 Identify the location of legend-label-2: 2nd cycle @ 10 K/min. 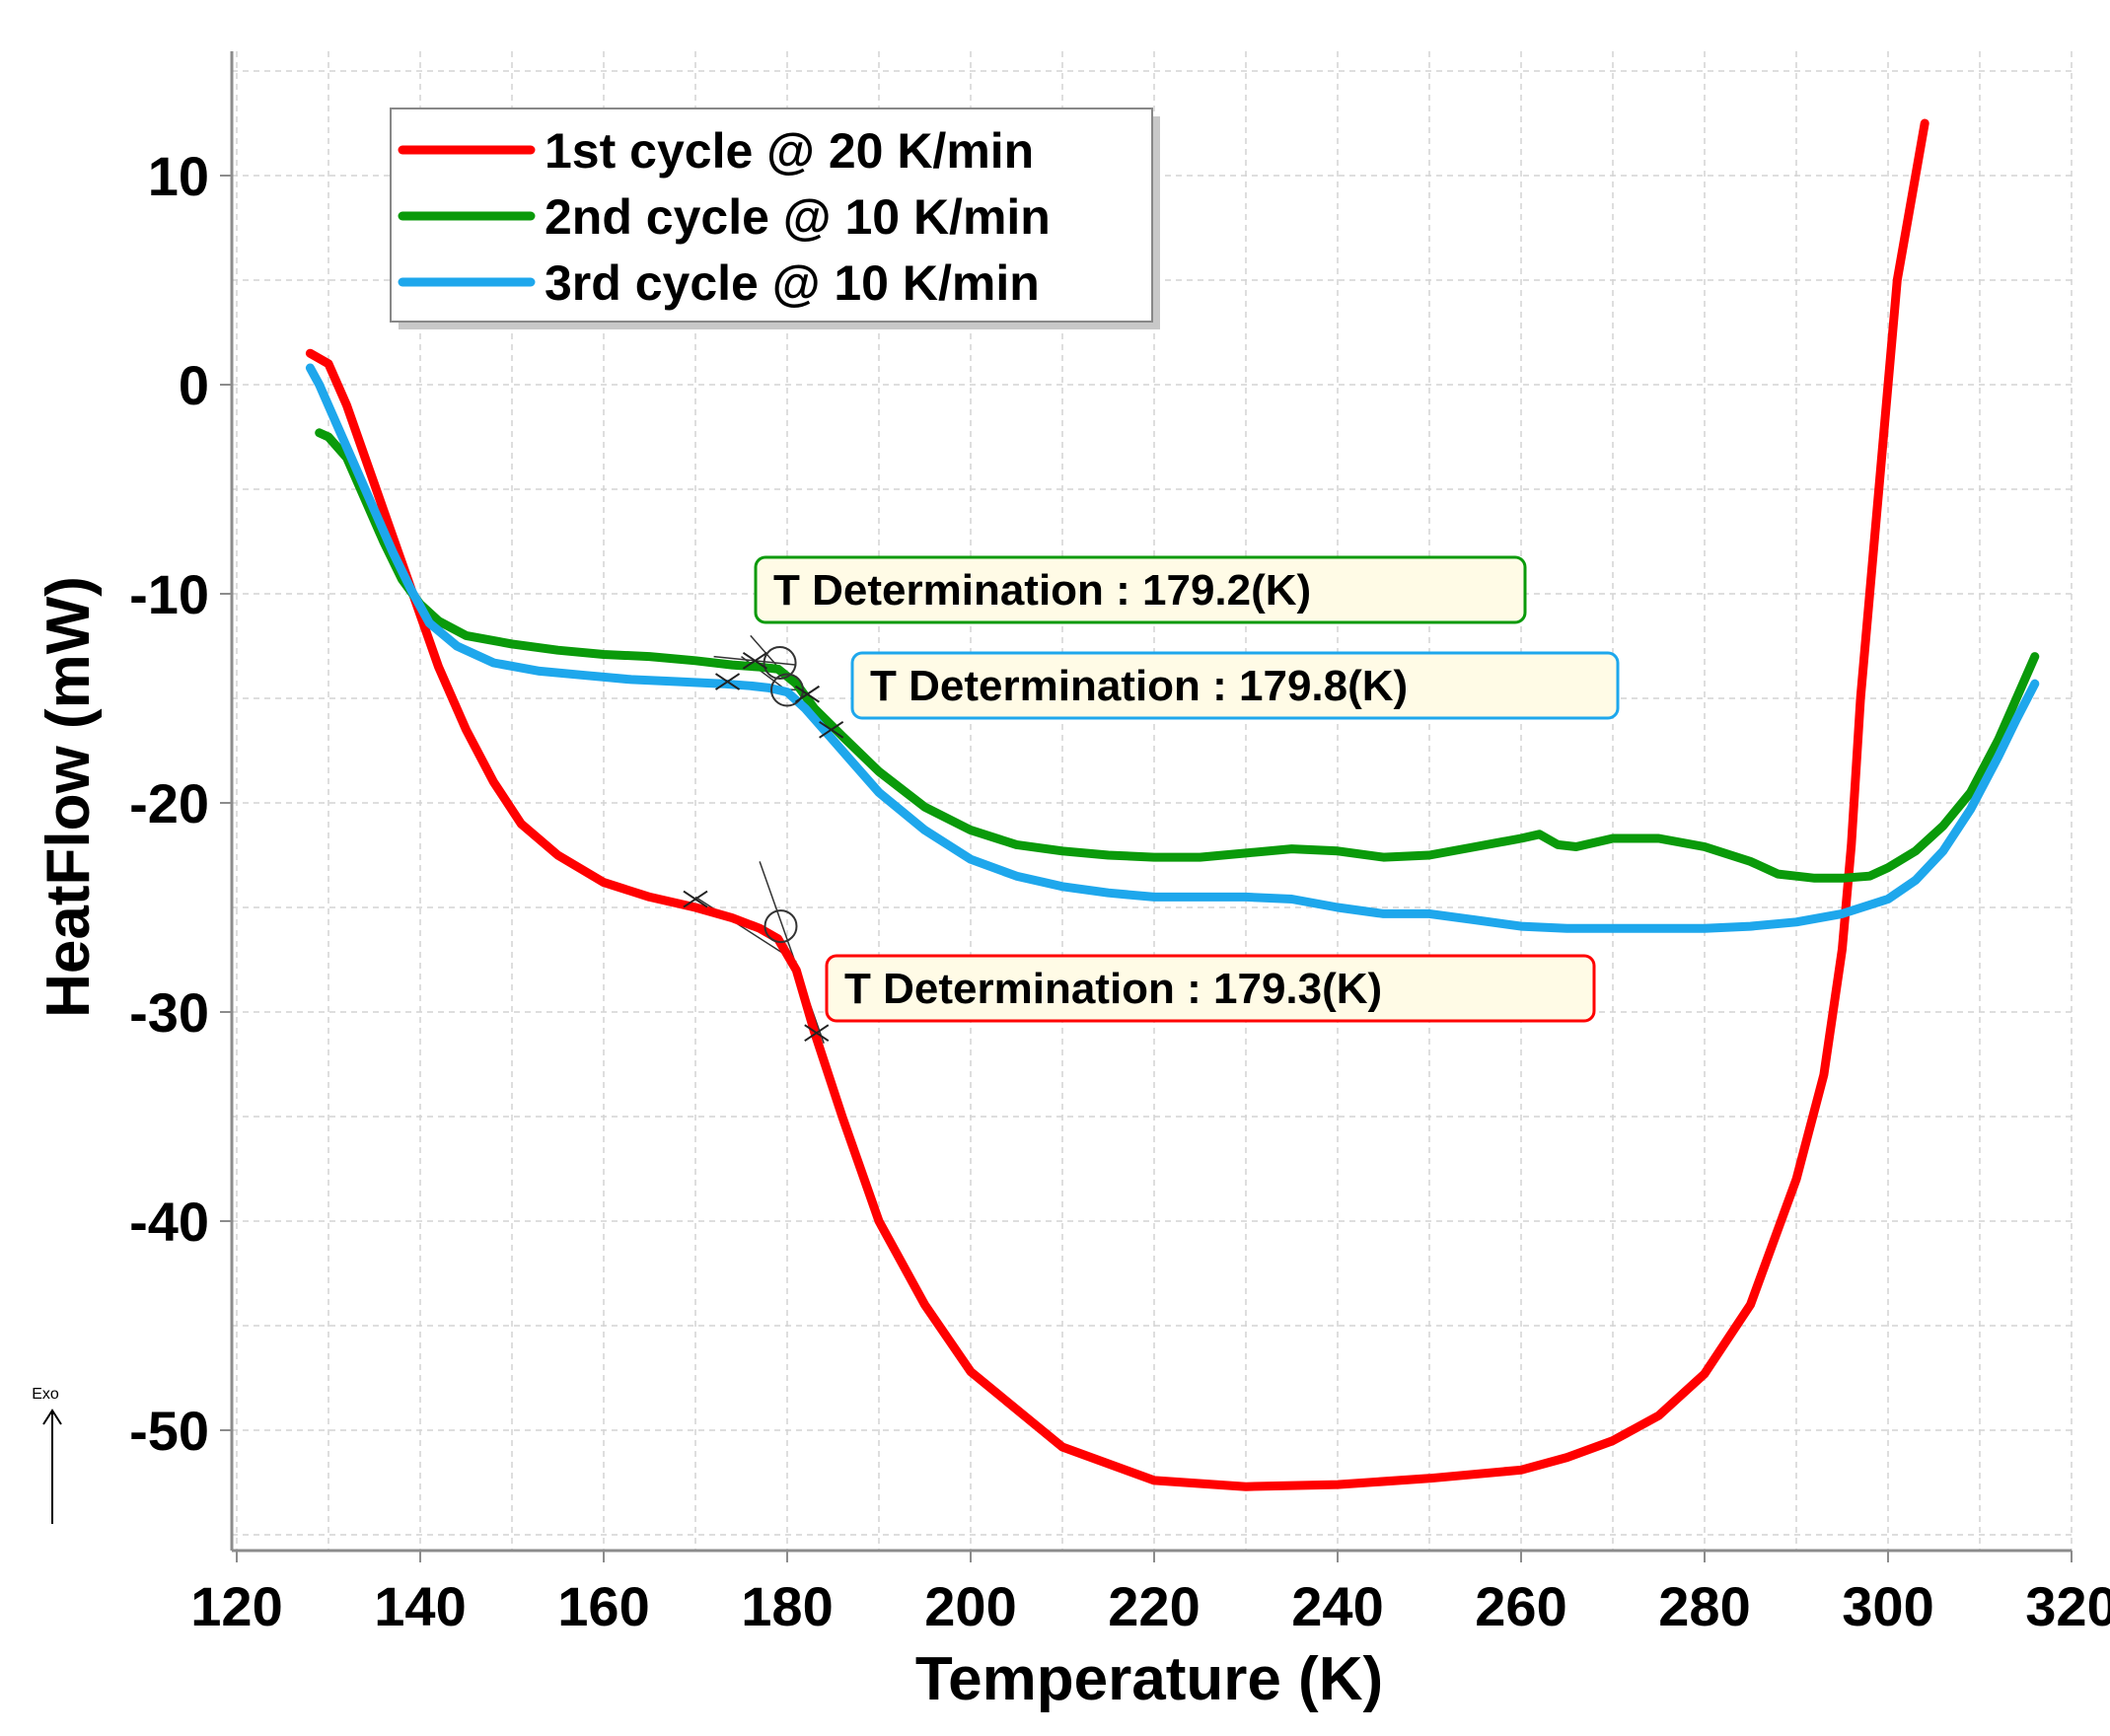
(798, 217).